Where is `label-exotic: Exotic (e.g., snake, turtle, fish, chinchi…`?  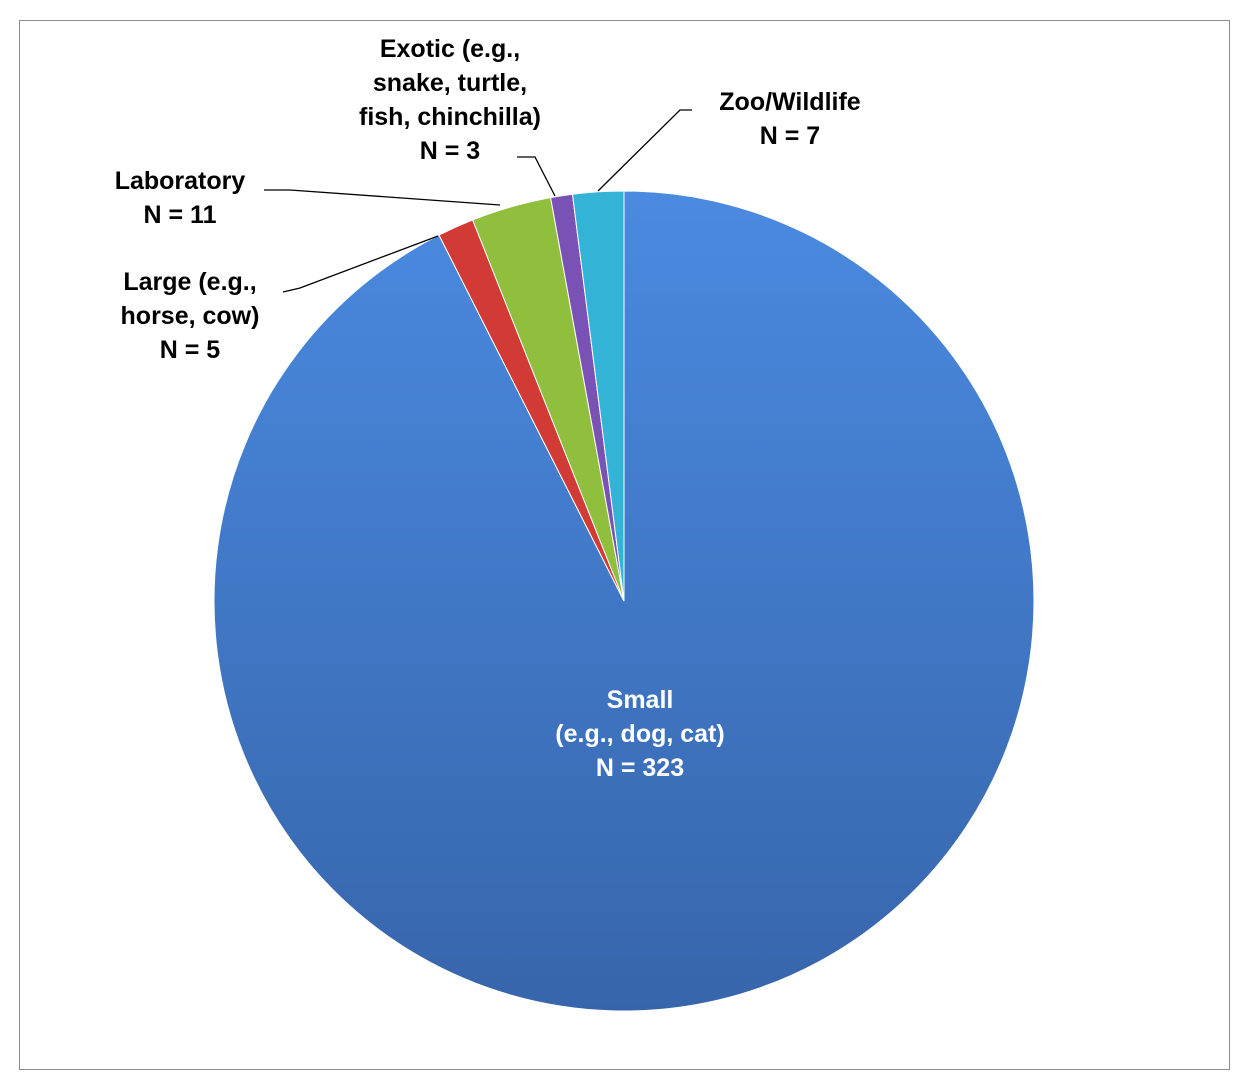
label-exotic: Exotic (e.g., snake, turtle, fish, chinchi… is located at coordinates (450, 100).